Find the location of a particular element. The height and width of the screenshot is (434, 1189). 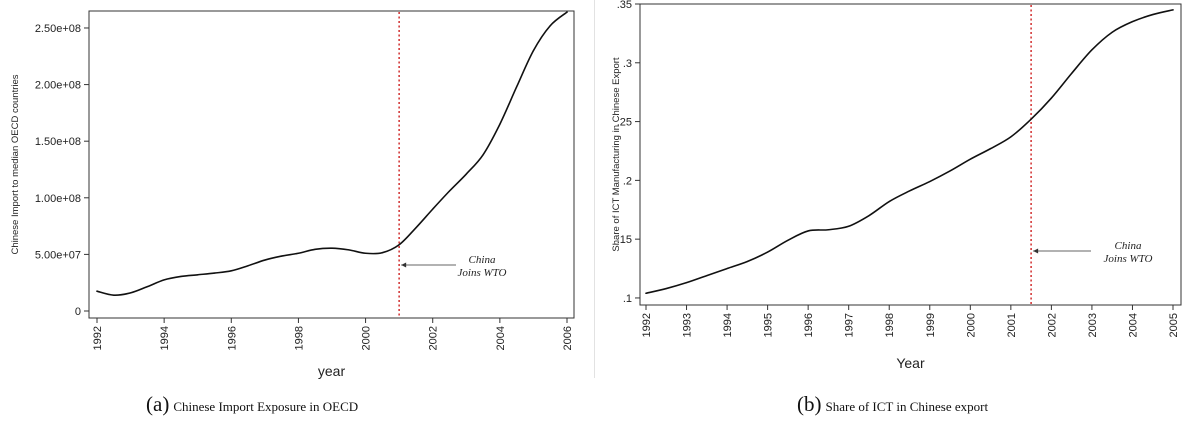

chart-b-x-tick-label: 1999 is located at coordinates (931, 325).